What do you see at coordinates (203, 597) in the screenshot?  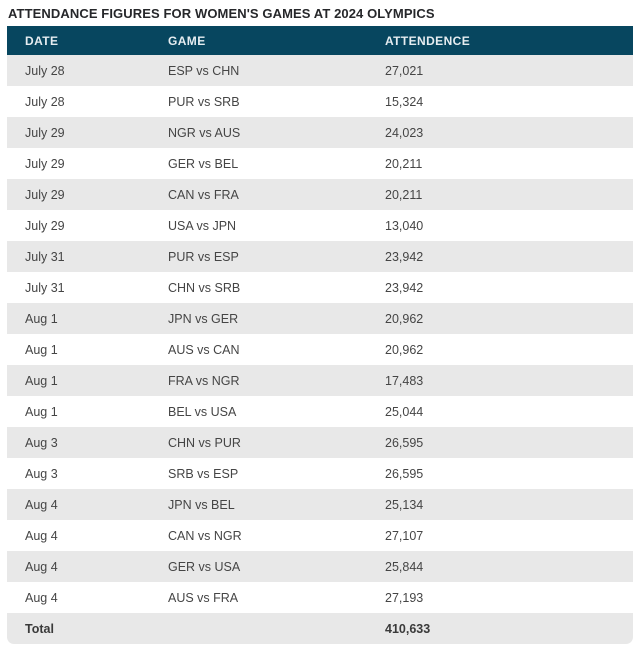 I see `game-cell: AUS vs FRA` at bounding box center [203, 597].